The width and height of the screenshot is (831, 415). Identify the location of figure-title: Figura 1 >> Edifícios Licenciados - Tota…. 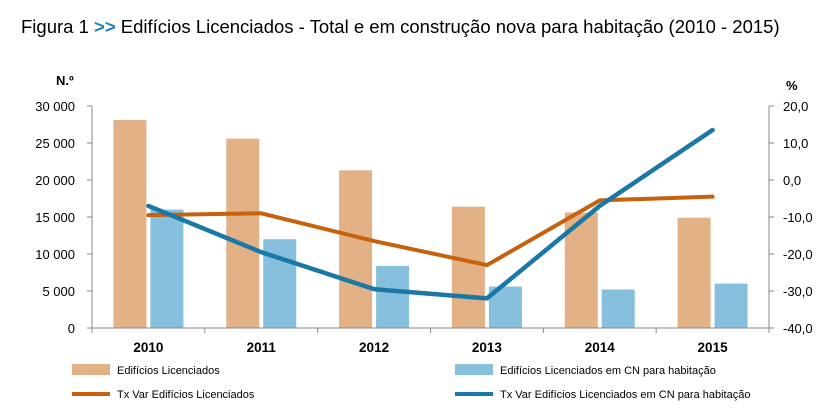
(400, 27).